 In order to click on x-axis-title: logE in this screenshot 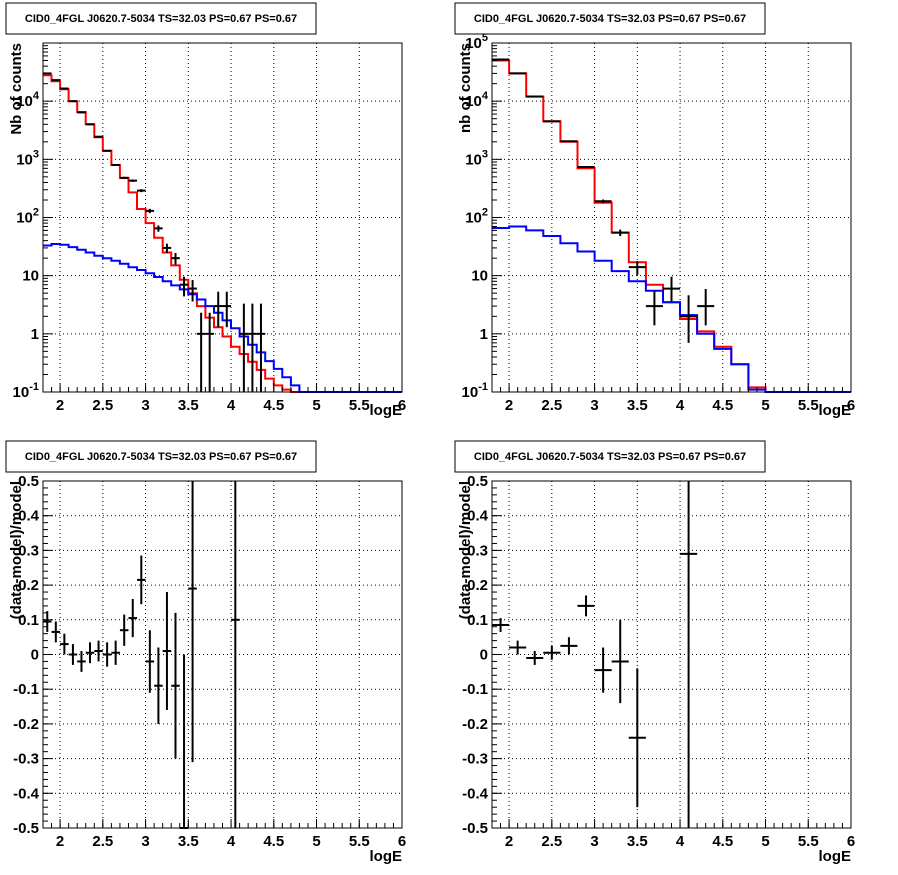, I will do `click(386, 856)`.